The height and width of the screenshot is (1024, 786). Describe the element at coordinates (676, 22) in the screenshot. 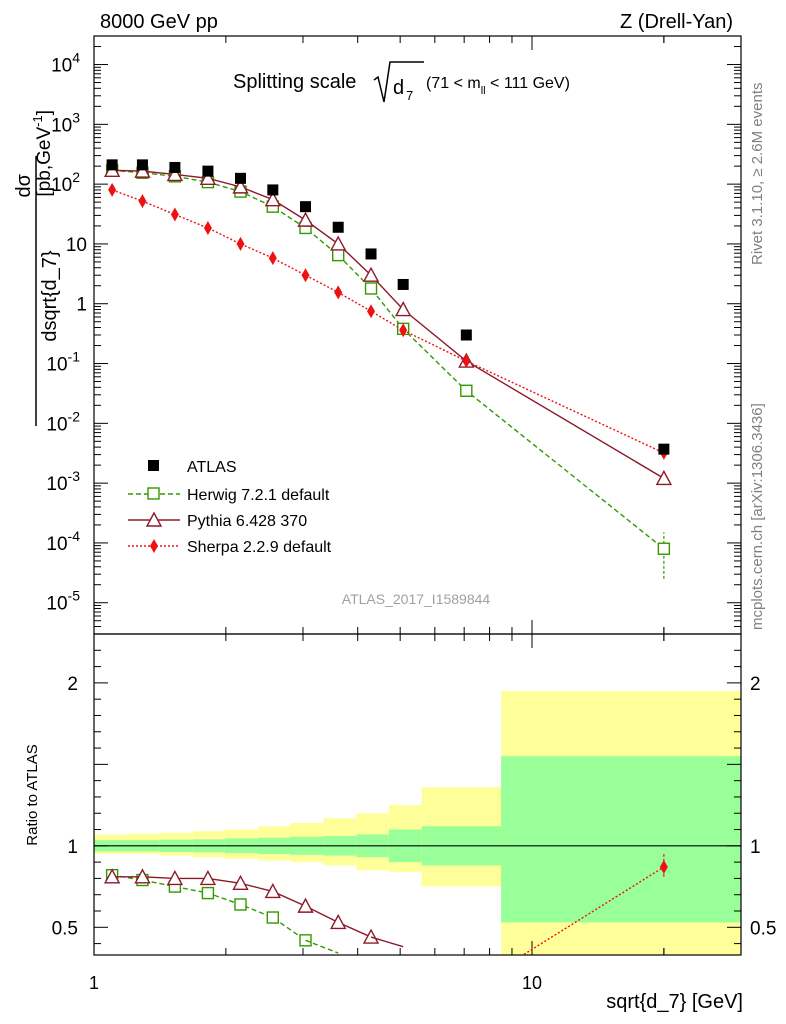

I see `process-label: Z (Drell-Yan)` at that location.